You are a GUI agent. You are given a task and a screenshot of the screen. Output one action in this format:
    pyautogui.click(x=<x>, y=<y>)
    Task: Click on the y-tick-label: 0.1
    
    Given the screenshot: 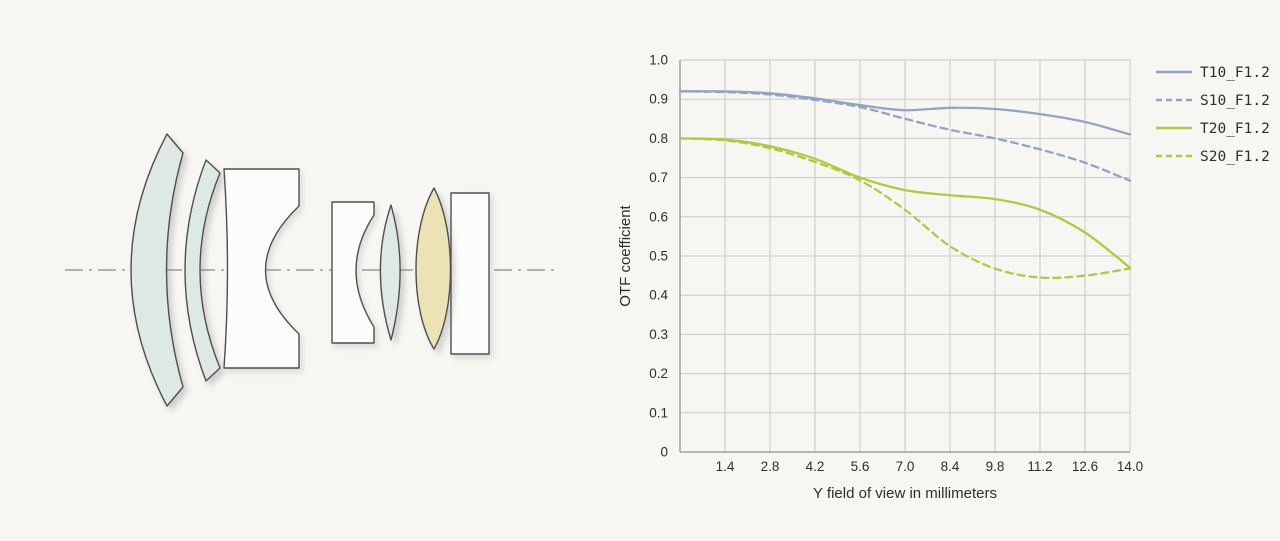 What is the action you would take?
    pyautogui.click(x=658, y=412)
    